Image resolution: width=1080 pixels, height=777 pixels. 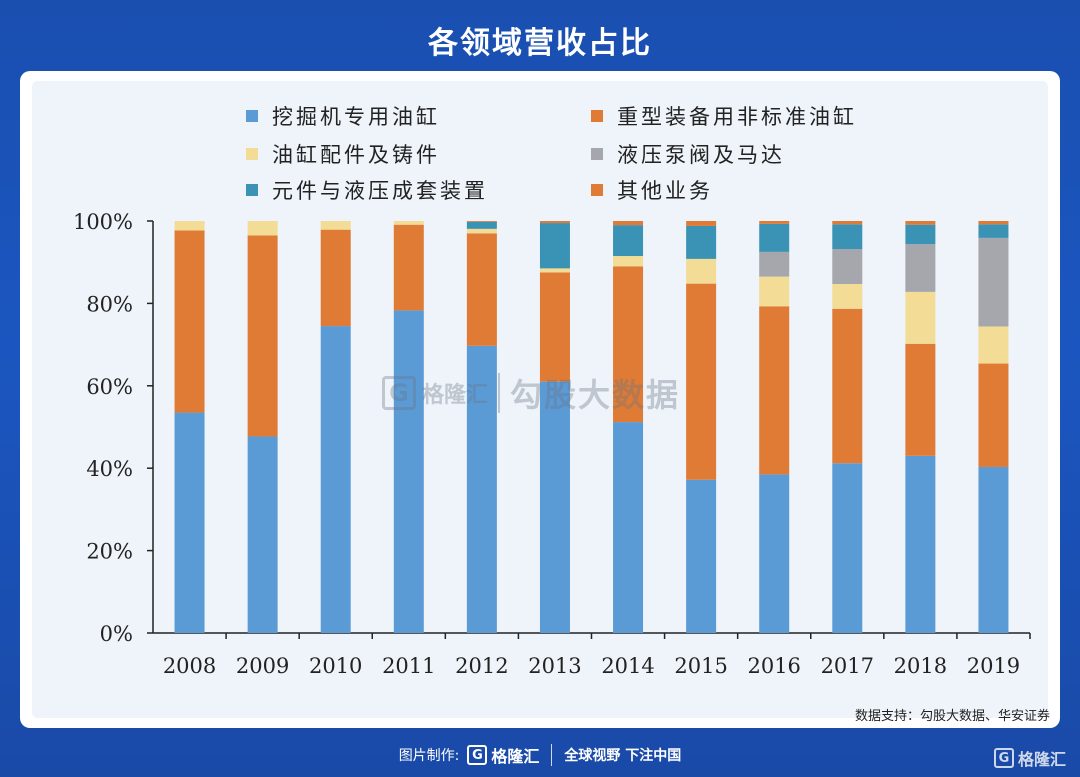 I want to click on watermark-divider, so click(x=499, y=393).